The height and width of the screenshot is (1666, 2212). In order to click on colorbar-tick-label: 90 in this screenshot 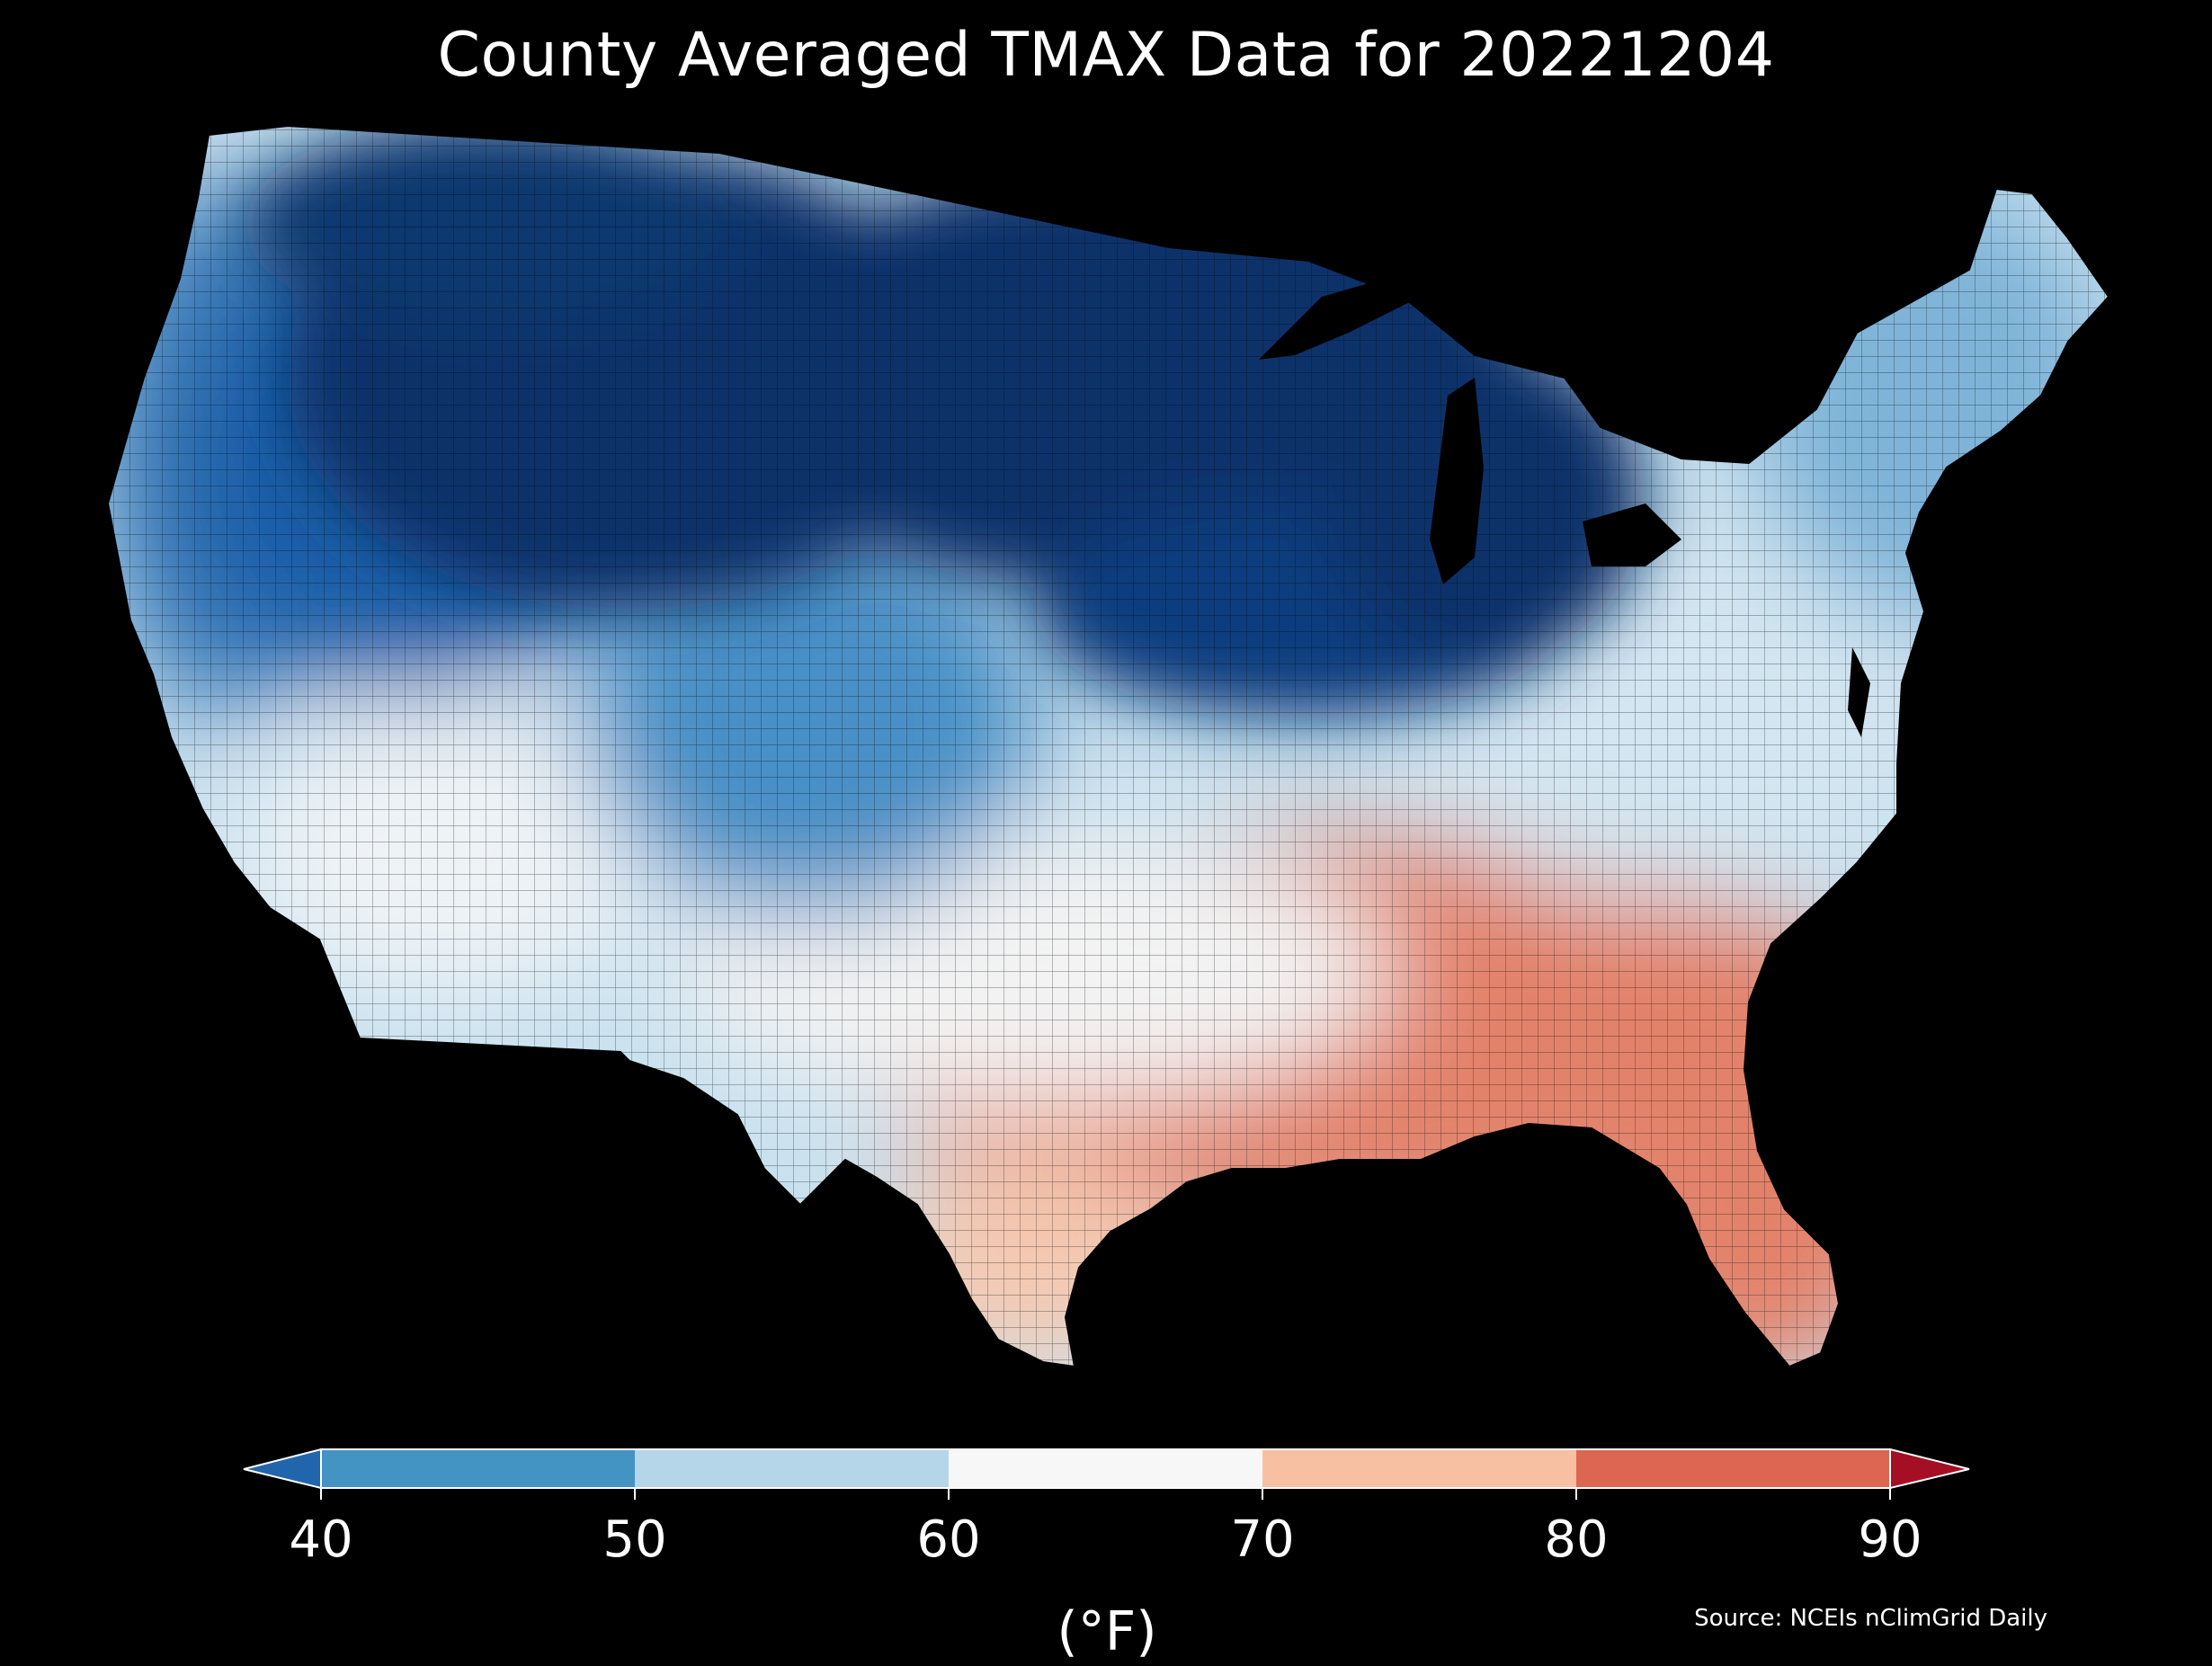, I will do `click(1890, 1540)`.